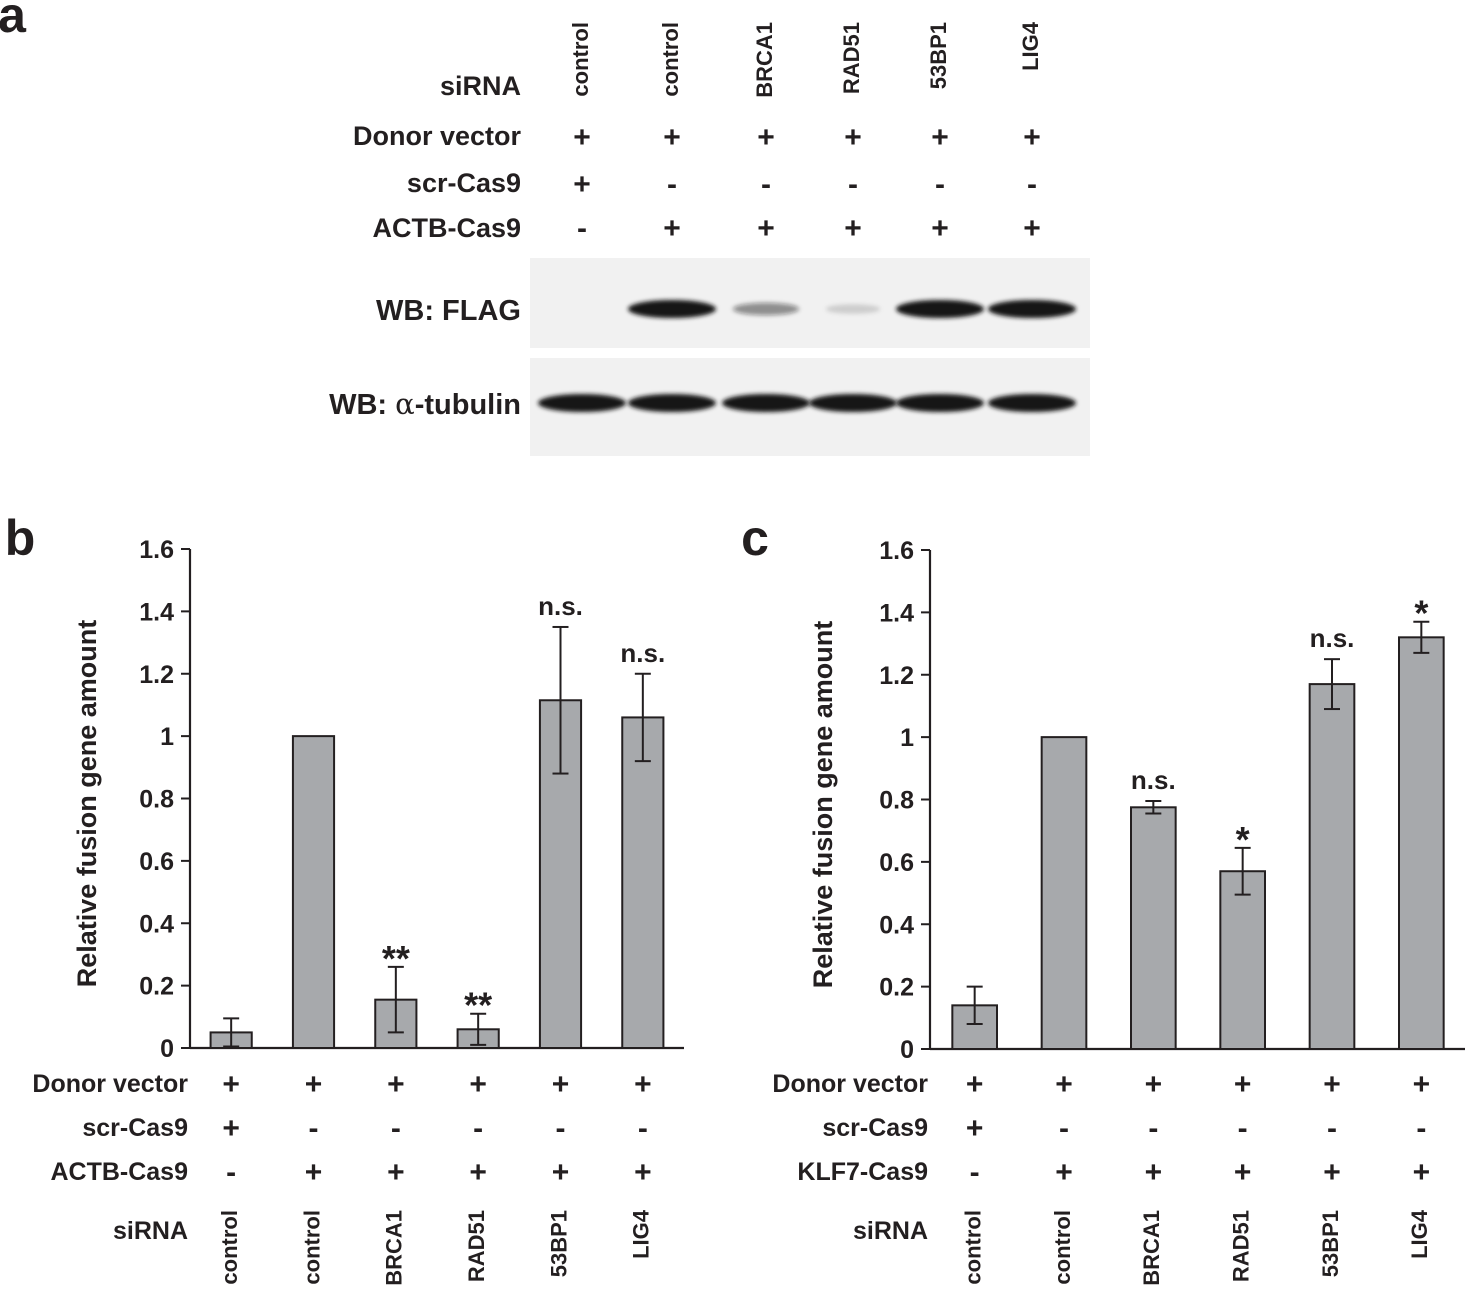 The height and width of the screenshot is (1295, 1465). Describe the element at coordinates (582, 184) in the screenshot. I see `lane-scr-sign: +` at that location.